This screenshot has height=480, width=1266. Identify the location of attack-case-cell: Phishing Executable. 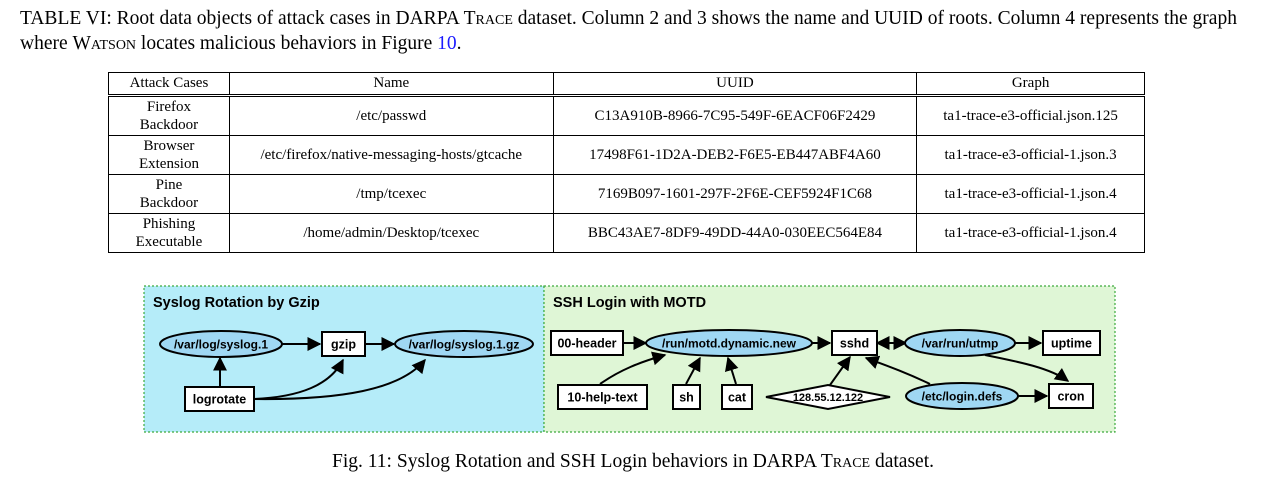
(169, 233).